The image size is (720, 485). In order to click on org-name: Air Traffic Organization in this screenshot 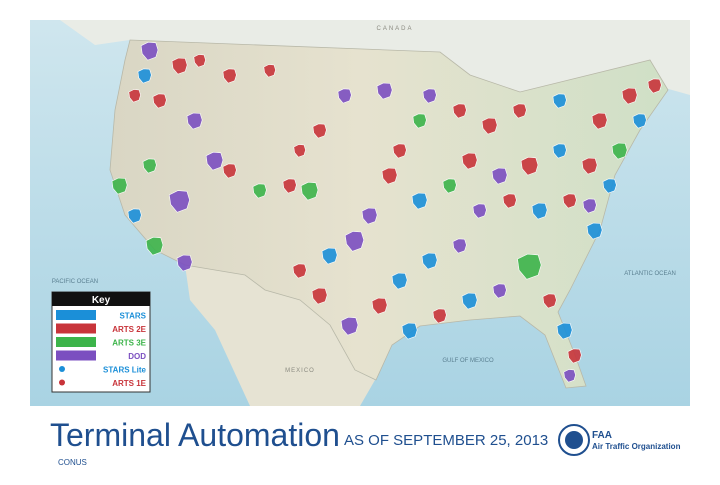, I will do `click(636, 446)`.